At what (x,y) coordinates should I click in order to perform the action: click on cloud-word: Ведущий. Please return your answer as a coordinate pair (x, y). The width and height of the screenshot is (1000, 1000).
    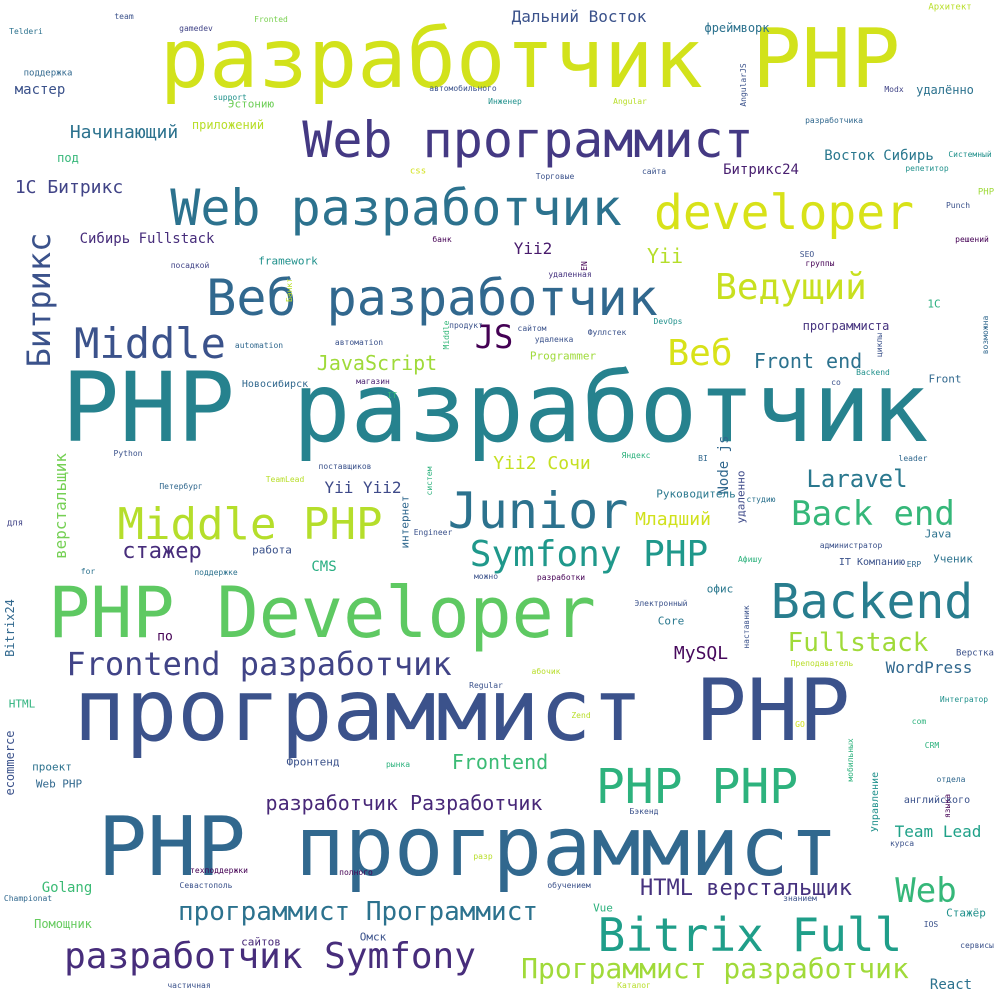
    Looking at the image, I should click on (791, 287).